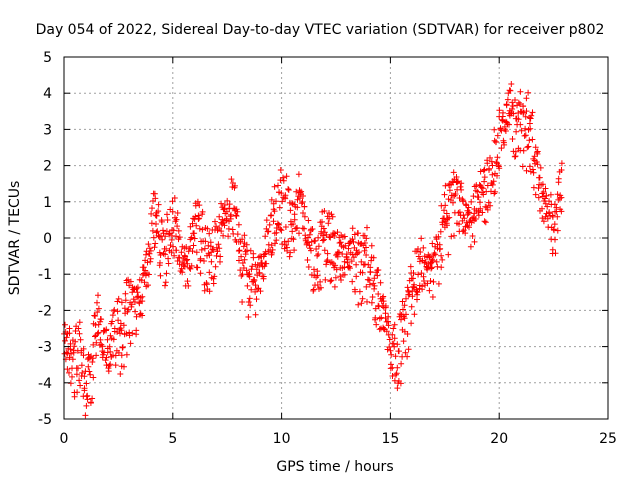 Image resolution: width=640 pixels, height=480 pixels. What do you see at coordinates (45, 275) in the screenshot?
I see `y-tick-label: -1` at bounding box center [45, 275].